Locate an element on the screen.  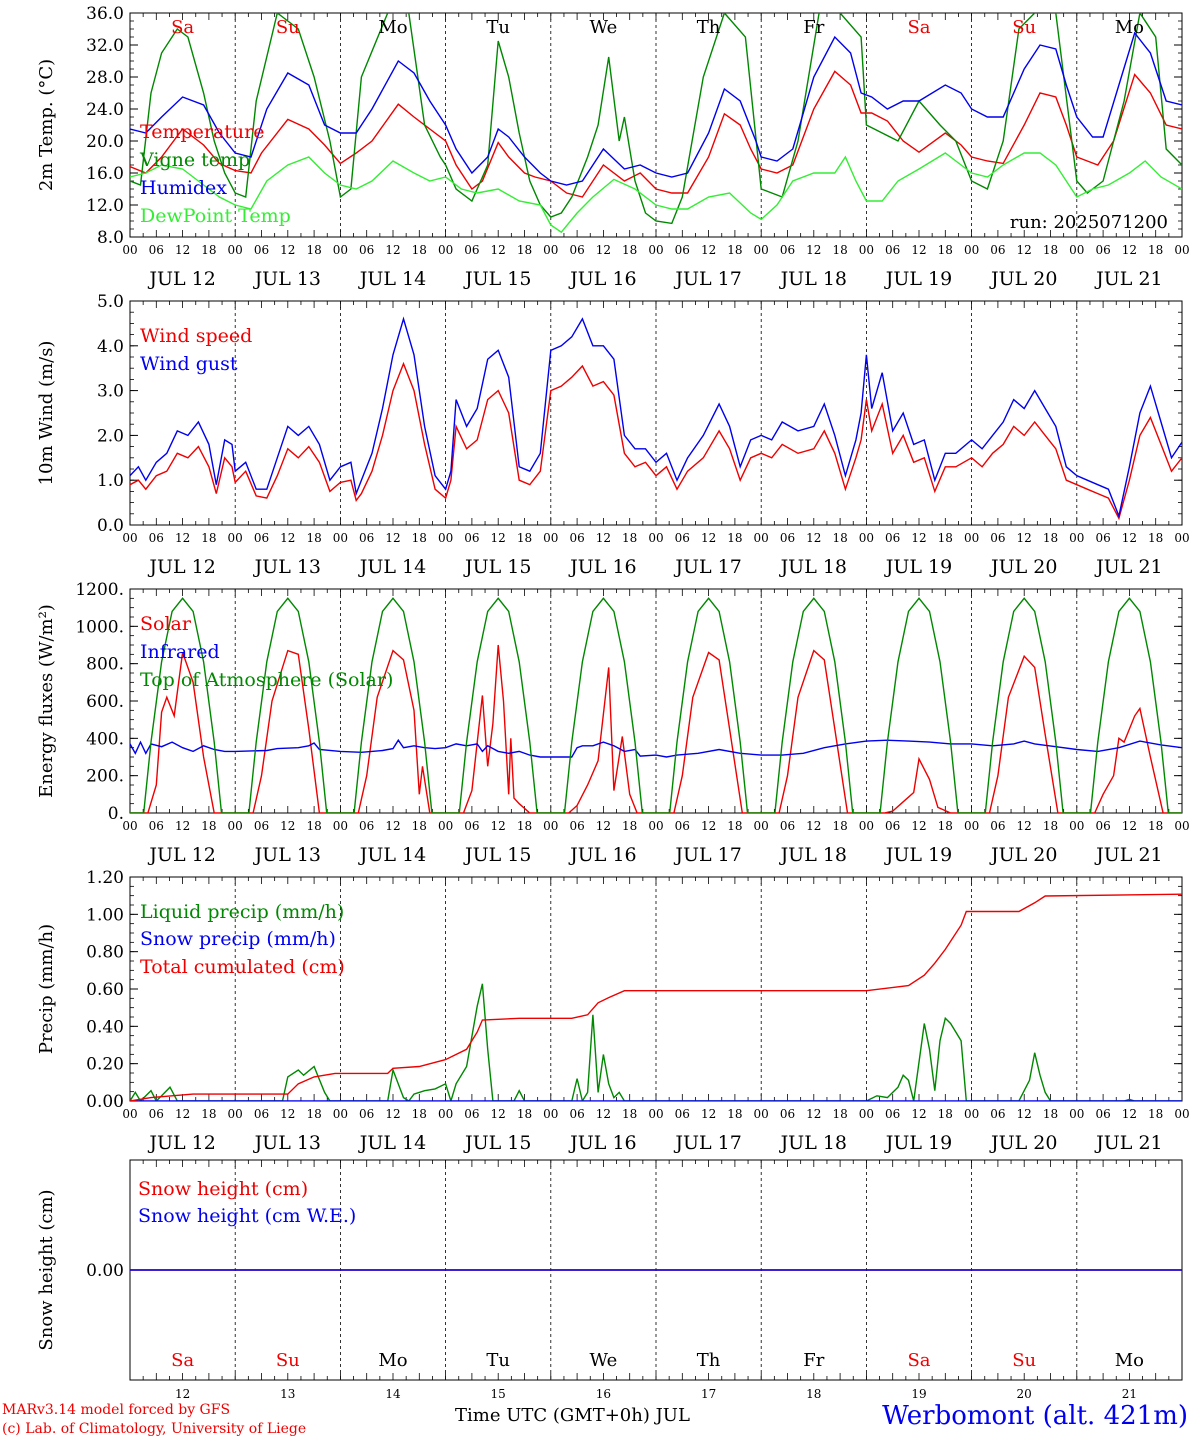
series-line-top-of-atmosphere-solar- is located at coordinates (656, 705).